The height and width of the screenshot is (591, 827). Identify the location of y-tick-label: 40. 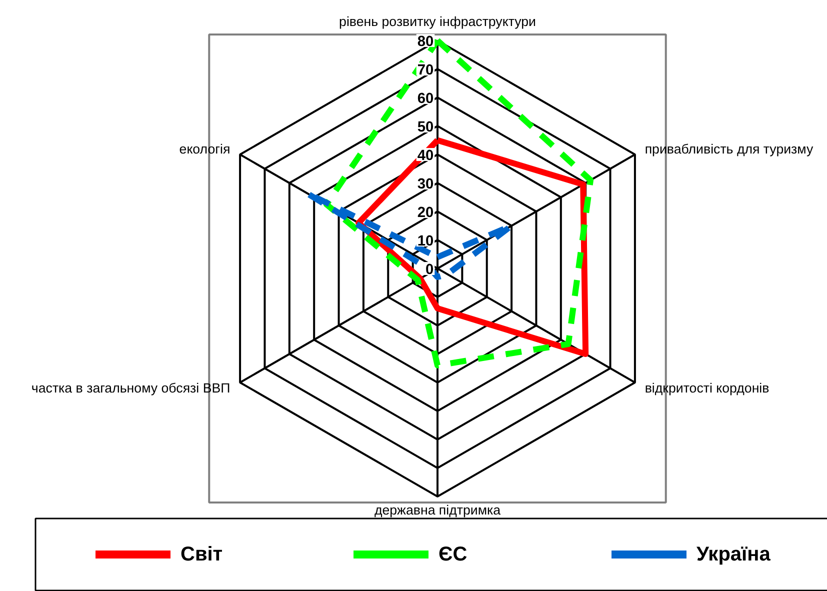
(425, 156).